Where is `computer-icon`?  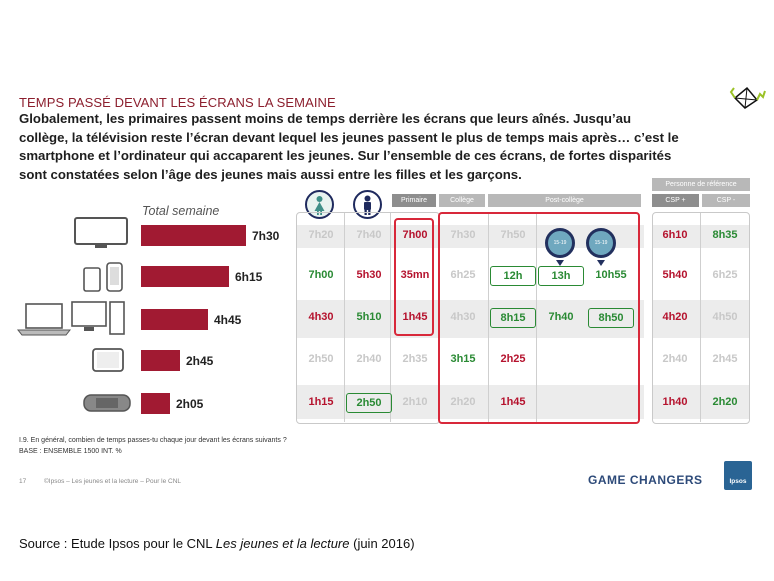
computer-icon is located at coordinates (70, 318).